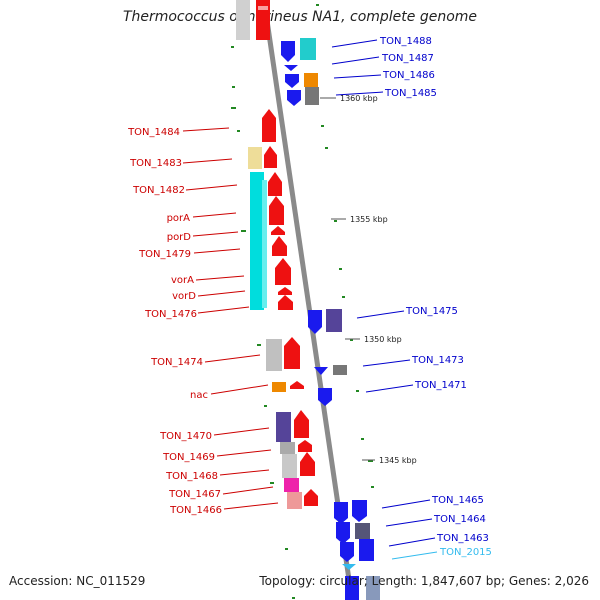 Image resolution: width=600 pixels, height=600 pixels. I want to click on cluster-blocks, so click(276, 340).